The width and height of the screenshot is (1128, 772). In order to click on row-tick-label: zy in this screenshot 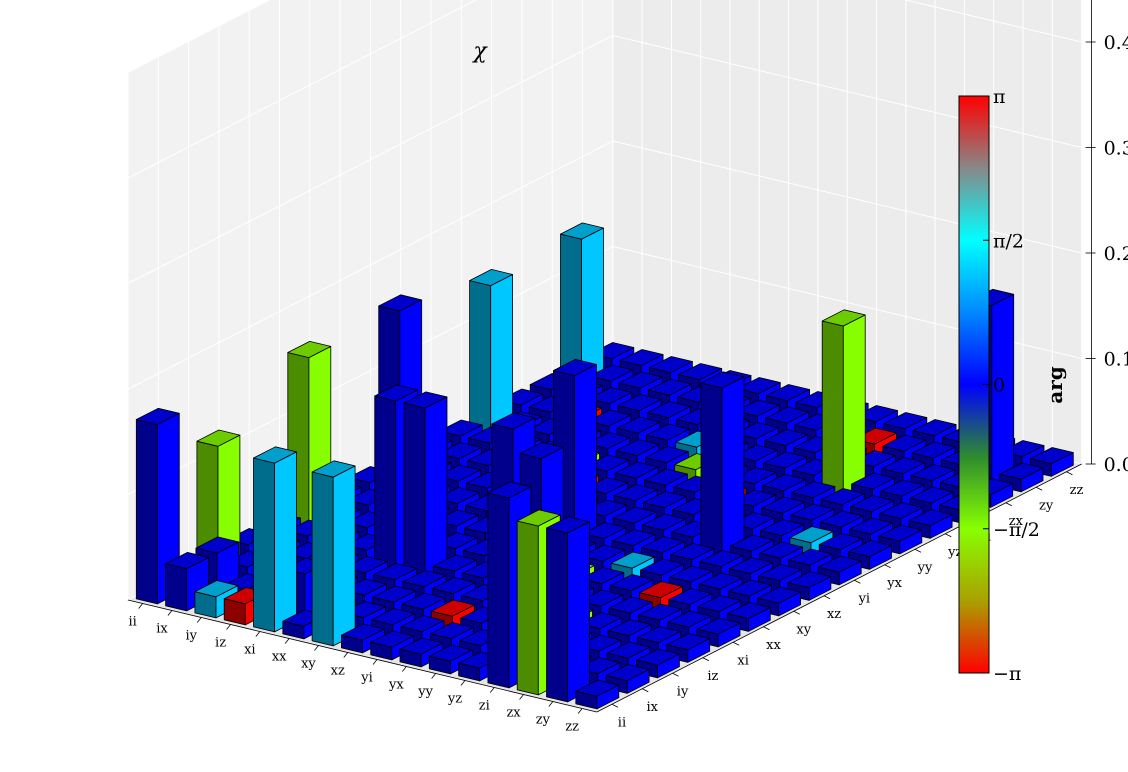, I will do `click(543, 720)`.